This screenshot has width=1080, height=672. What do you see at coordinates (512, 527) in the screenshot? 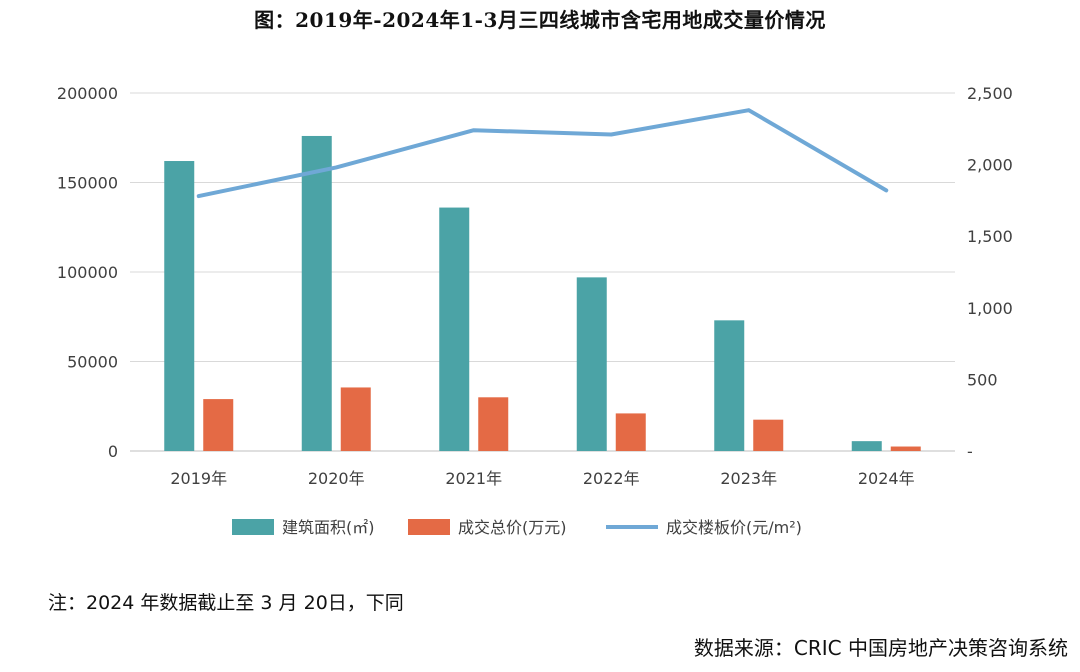
I see `legend-item-total-price-label: 成交总价(万元)` at bounding box center [512, 527].